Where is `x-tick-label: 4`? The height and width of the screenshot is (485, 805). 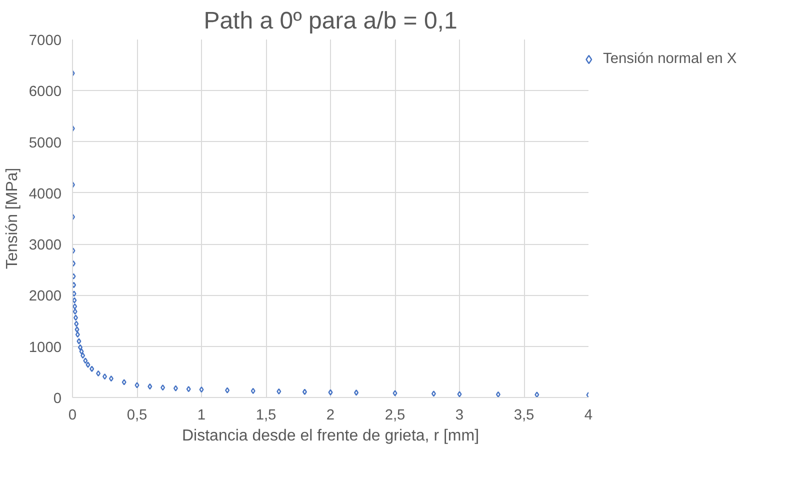 x-tick-label: 4 is located at coordinates (588, 416).